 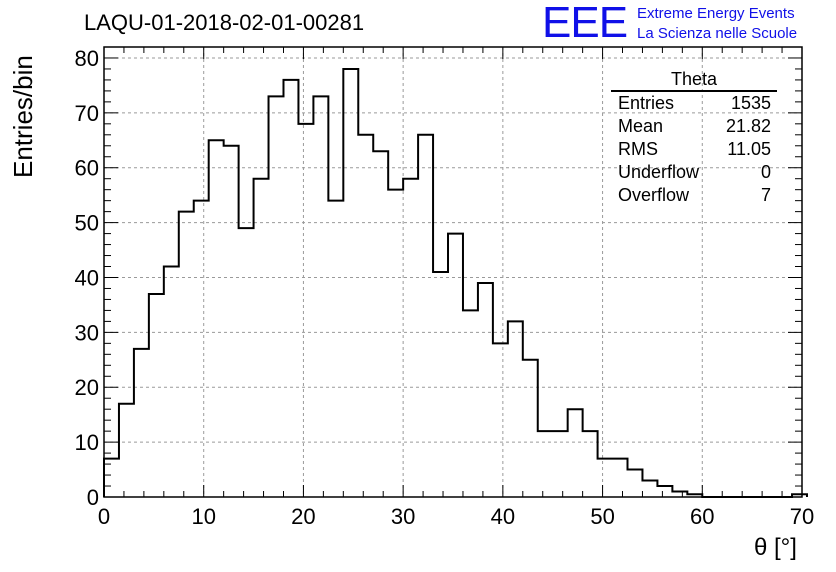 What do you see at coordinates (659, 172) in the screenshot?
I see `stats-label: Underflow` at bounding box center [659, 172].